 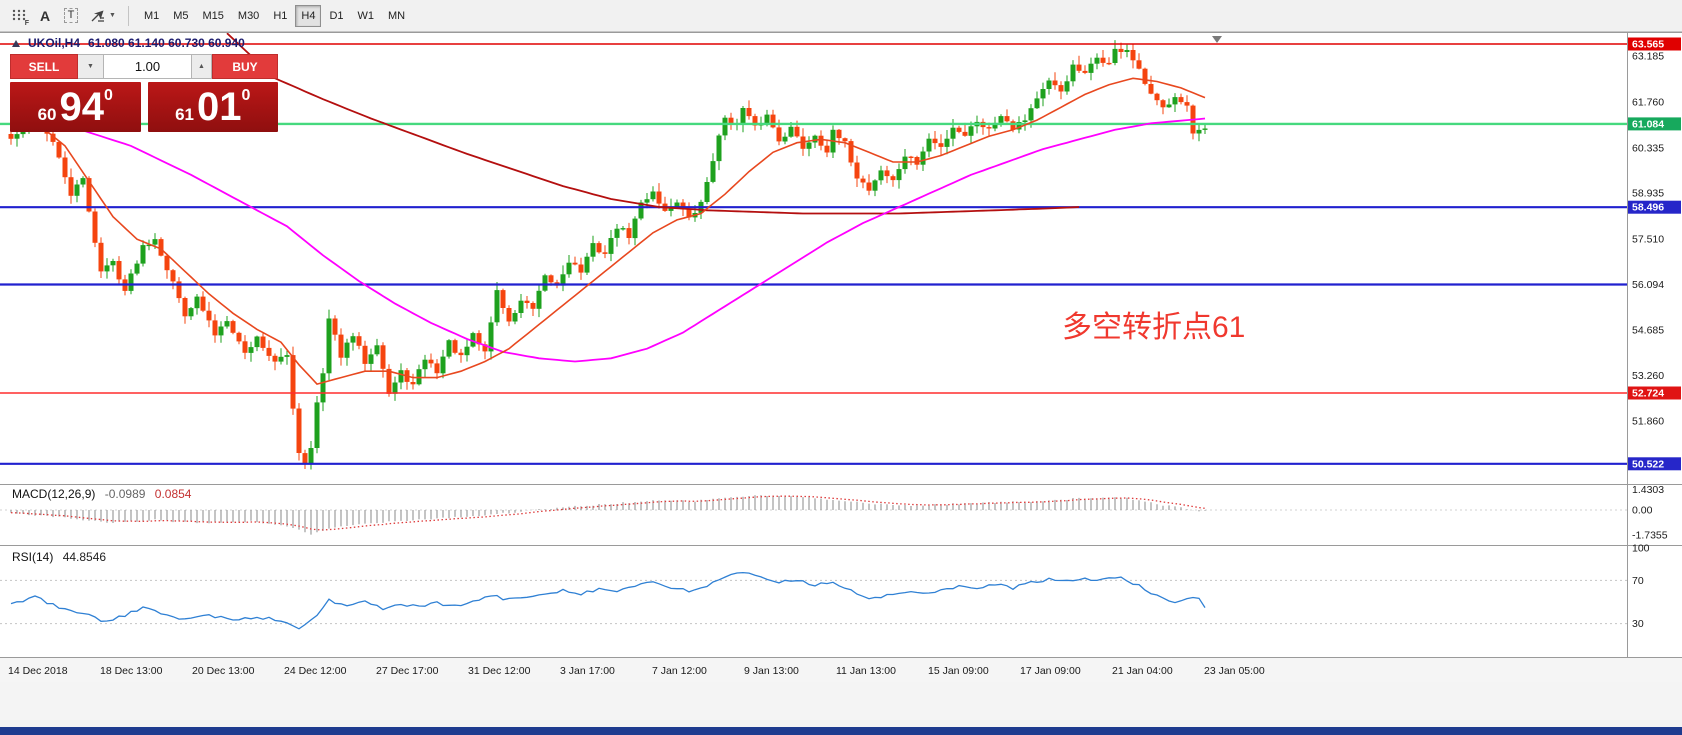 I want to click on macd-name: MACD(12,26,9), so click(x=54, y=494).